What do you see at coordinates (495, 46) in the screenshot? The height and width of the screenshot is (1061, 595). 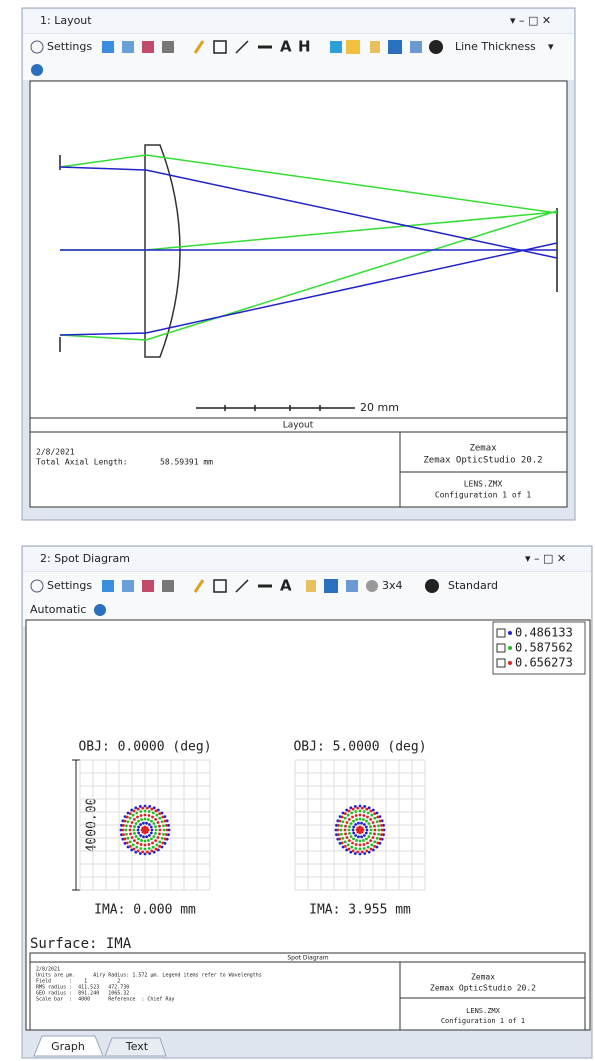 I see `line-thickness-dropdown: Line Thickness` at bounding box center [495, 46].